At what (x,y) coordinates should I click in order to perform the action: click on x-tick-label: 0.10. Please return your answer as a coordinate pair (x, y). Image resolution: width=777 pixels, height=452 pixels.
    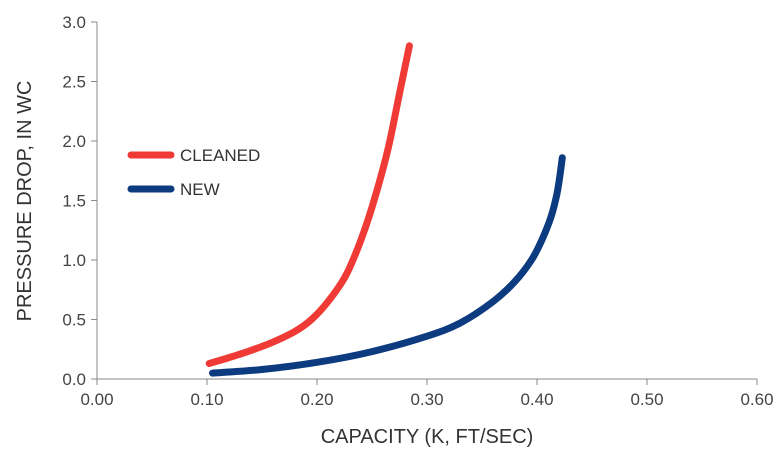
    Looking at the image, I should click on (206, 399).